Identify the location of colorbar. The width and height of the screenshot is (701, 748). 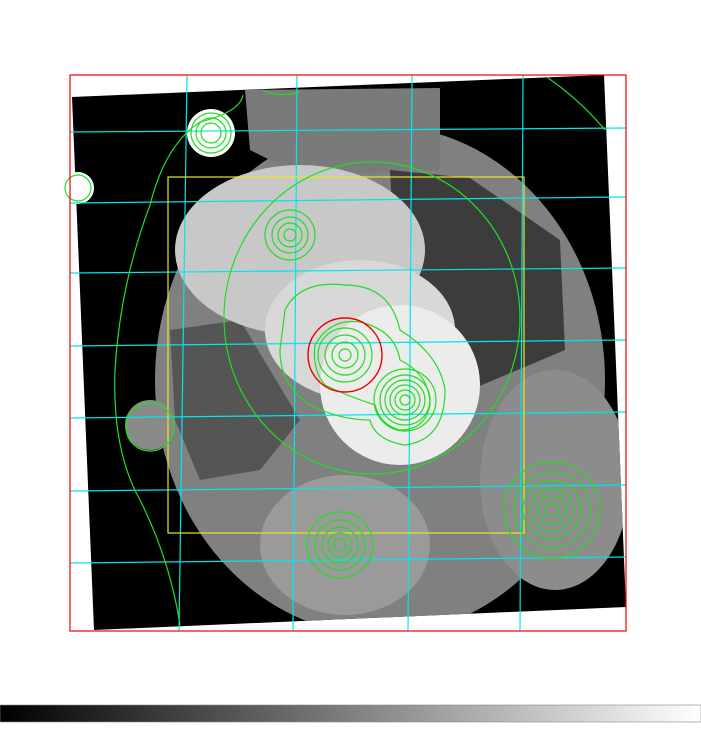
(350, 713).